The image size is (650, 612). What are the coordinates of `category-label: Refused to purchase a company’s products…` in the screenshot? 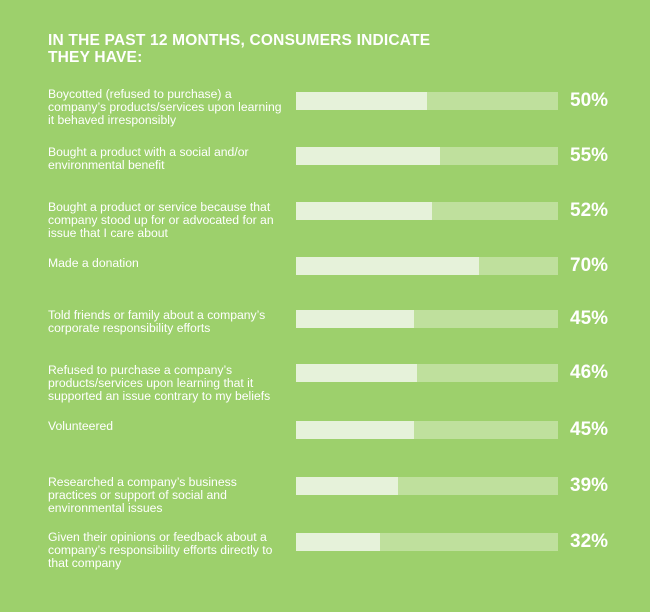 It's located at (159, 383).